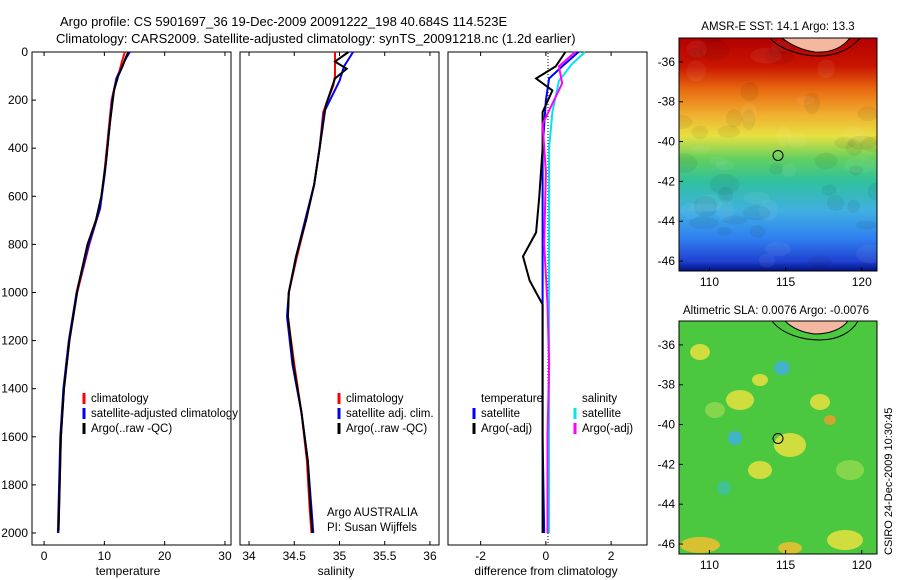 The height and width of the screenshot is (580, 900). I want to click on map-y-tick-label: -46, so click(667, 544).